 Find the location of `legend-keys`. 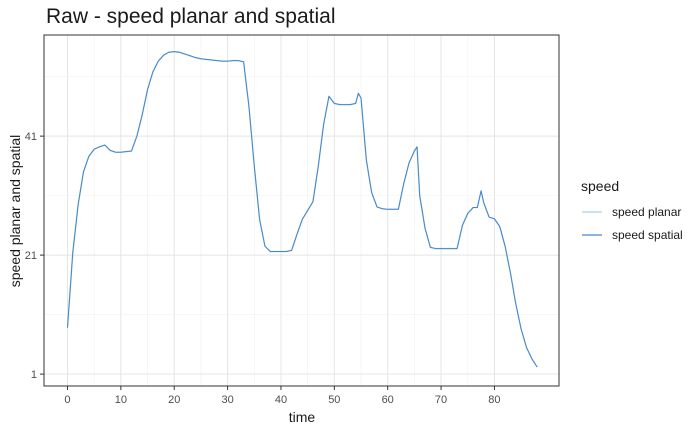

legend-keys is located at coordinates (592, 223).